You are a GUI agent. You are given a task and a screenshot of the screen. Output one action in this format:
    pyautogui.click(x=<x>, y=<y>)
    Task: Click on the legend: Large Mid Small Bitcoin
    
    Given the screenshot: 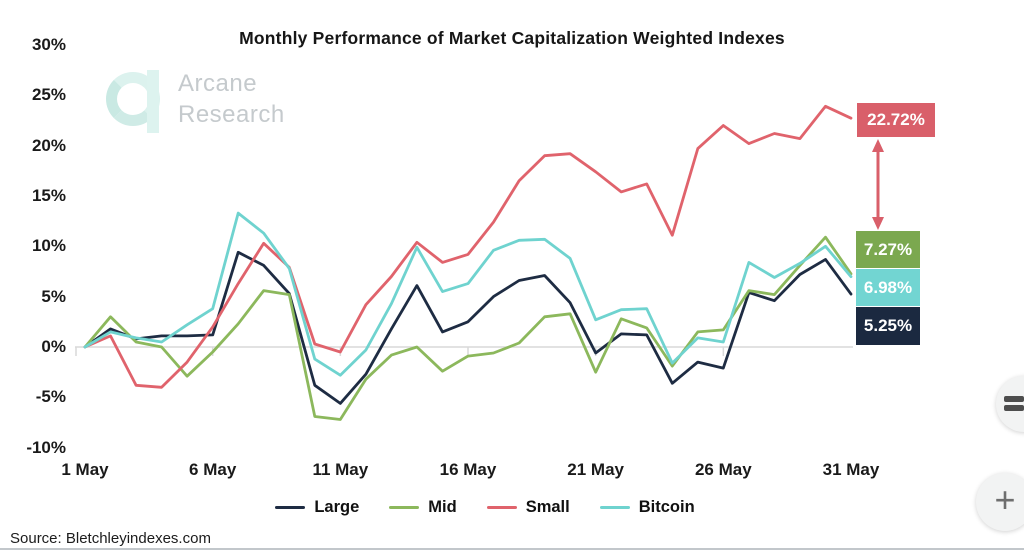 What is the action you would take?
    pyautogui.click(x=485, y=507)
    